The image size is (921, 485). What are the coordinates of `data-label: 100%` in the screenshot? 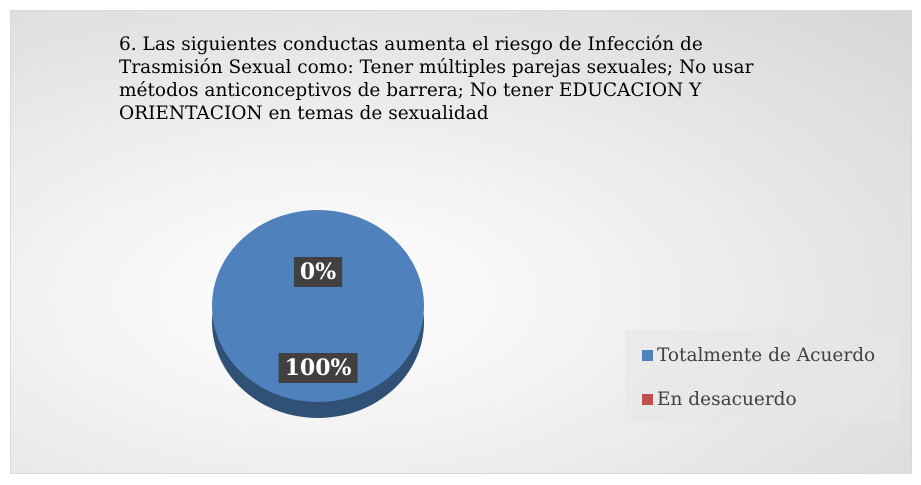 It's located at (318, 368).